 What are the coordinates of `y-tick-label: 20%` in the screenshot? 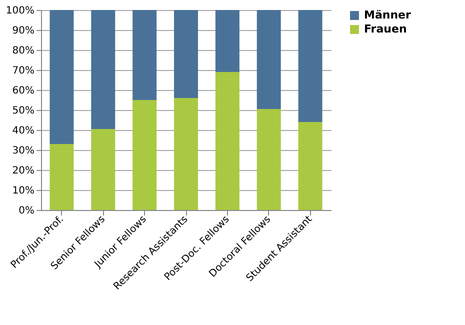 It's located at (23, 171).